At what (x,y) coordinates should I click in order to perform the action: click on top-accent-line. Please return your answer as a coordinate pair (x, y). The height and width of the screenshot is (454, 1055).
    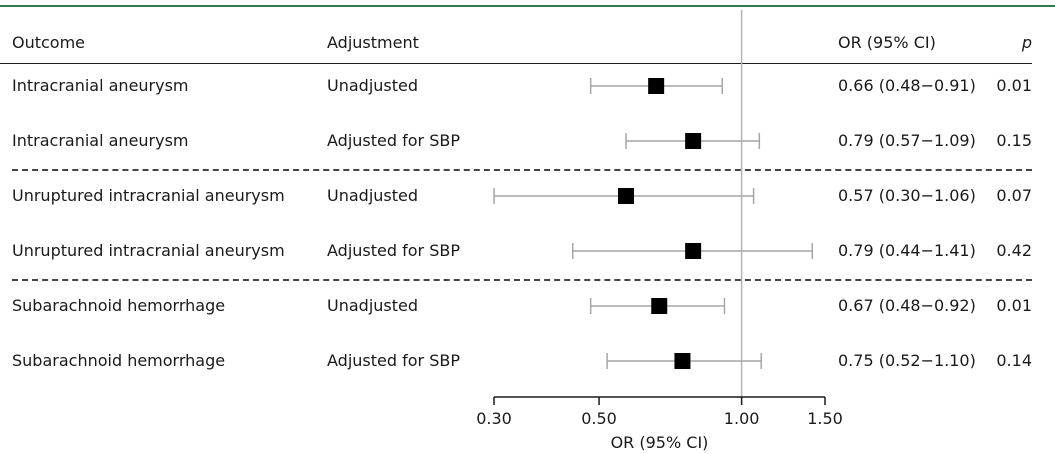
    Looking at the image, I should click on (527, 6).